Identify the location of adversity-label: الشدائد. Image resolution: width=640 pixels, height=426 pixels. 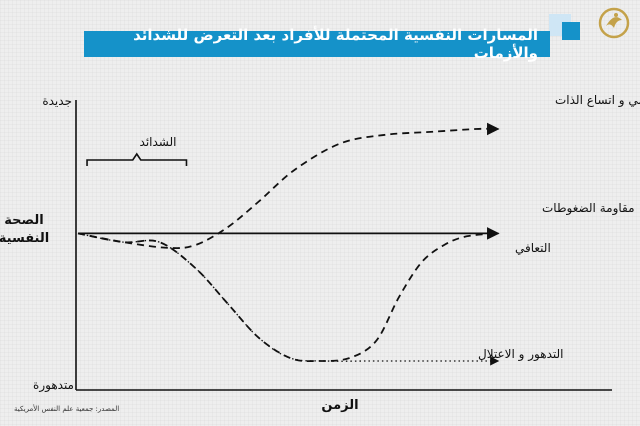
(158, 142).